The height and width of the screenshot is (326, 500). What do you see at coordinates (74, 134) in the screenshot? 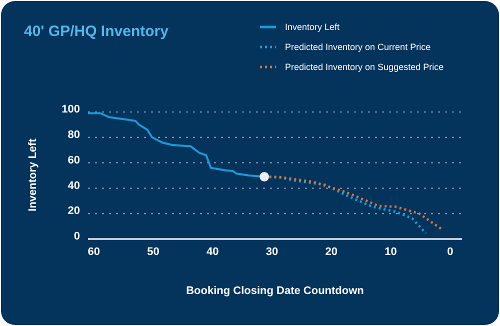
I see `y-tick-label: 80` at bounding box center [74, 134].